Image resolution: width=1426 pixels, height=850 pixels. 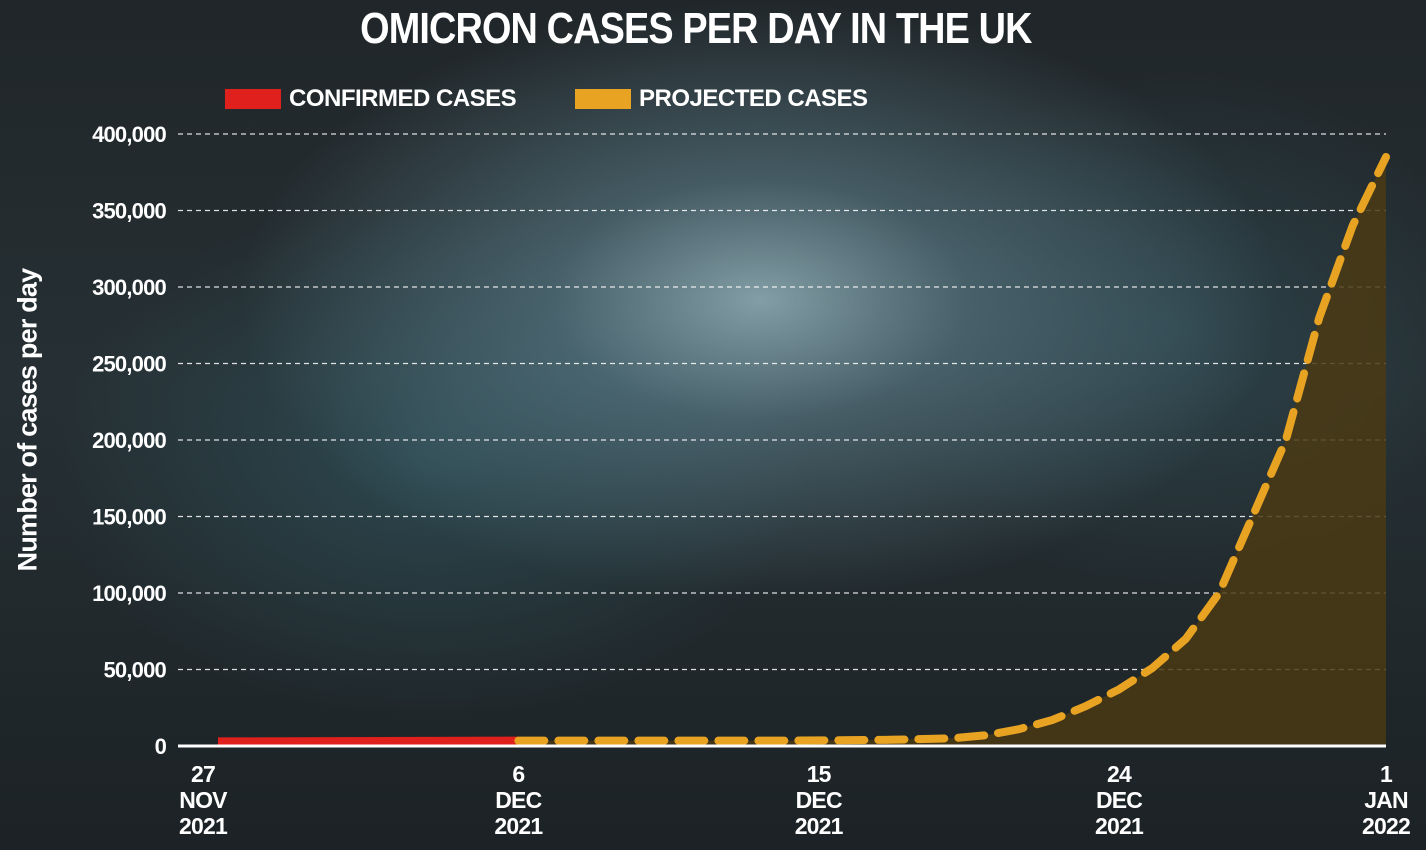 What do you see at coordinates (129, 517) in the screenshot?
I see `y-tick-label: 150,000` at bounding box center [129, 517].